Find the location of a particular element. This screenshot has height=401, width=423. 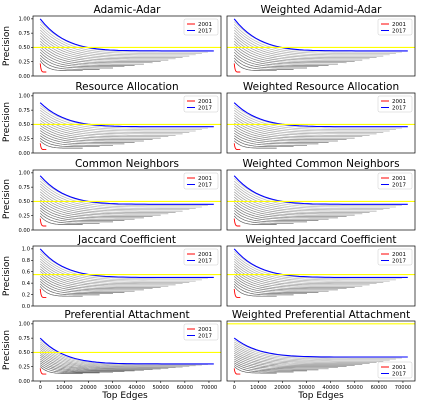

chart-title: Weighted Preferential Attachment is located at coordinates (321, 315).